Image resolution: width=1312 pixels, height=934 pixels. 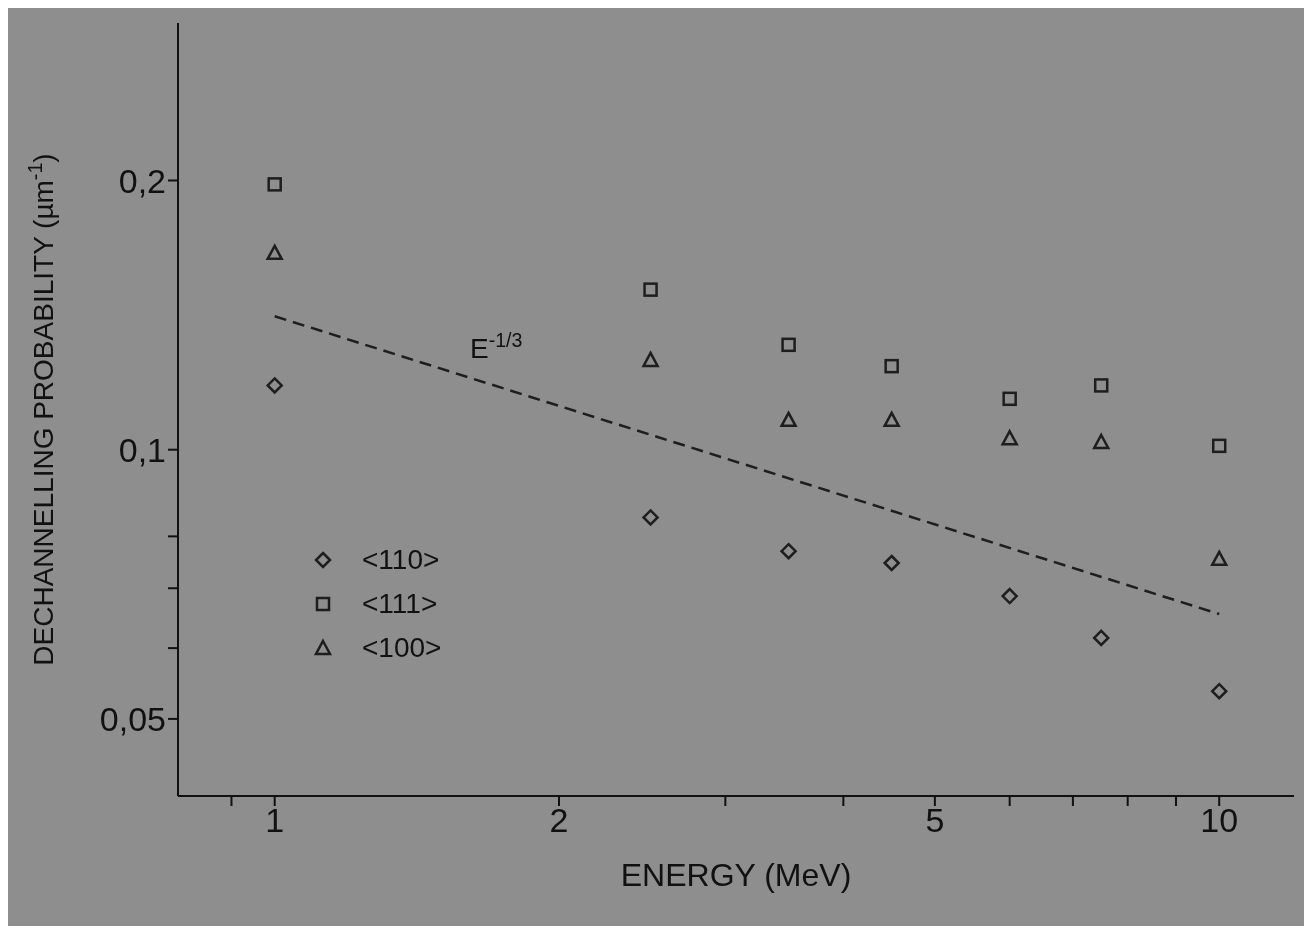 What do you see at coordinates (496, 346) in the screenshot?
I see `annotation: E$^{-1/3}$` at bounding box center [496, 346].